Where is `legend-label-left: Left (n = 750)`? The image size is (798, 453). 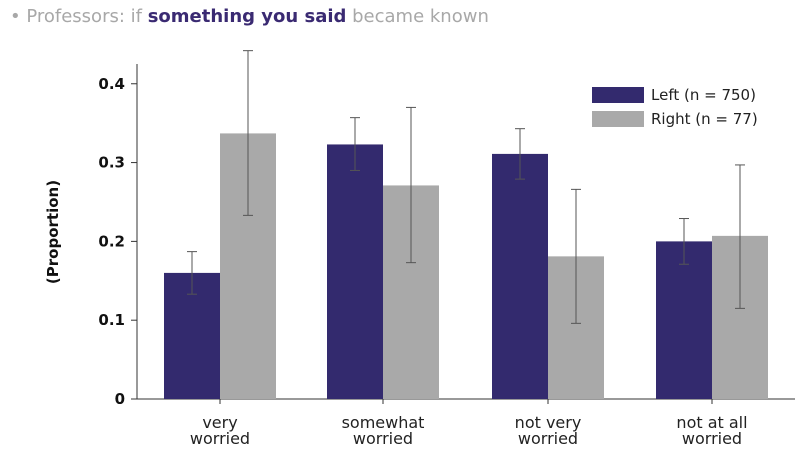
legend-label-left: Left (n = 750) is located at coordinates (703, 95).